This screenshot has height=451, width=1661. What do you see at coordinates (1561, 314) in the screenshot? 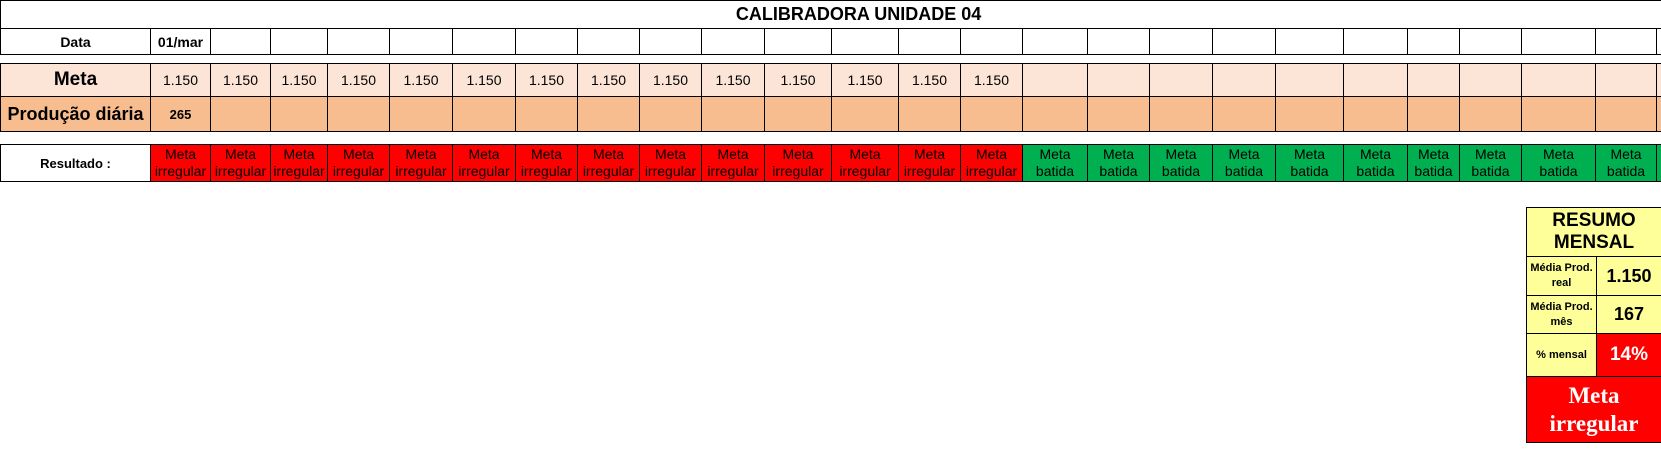
I see `media-mes-label: Média Prod. mês` at bounding box center [1561, 314].